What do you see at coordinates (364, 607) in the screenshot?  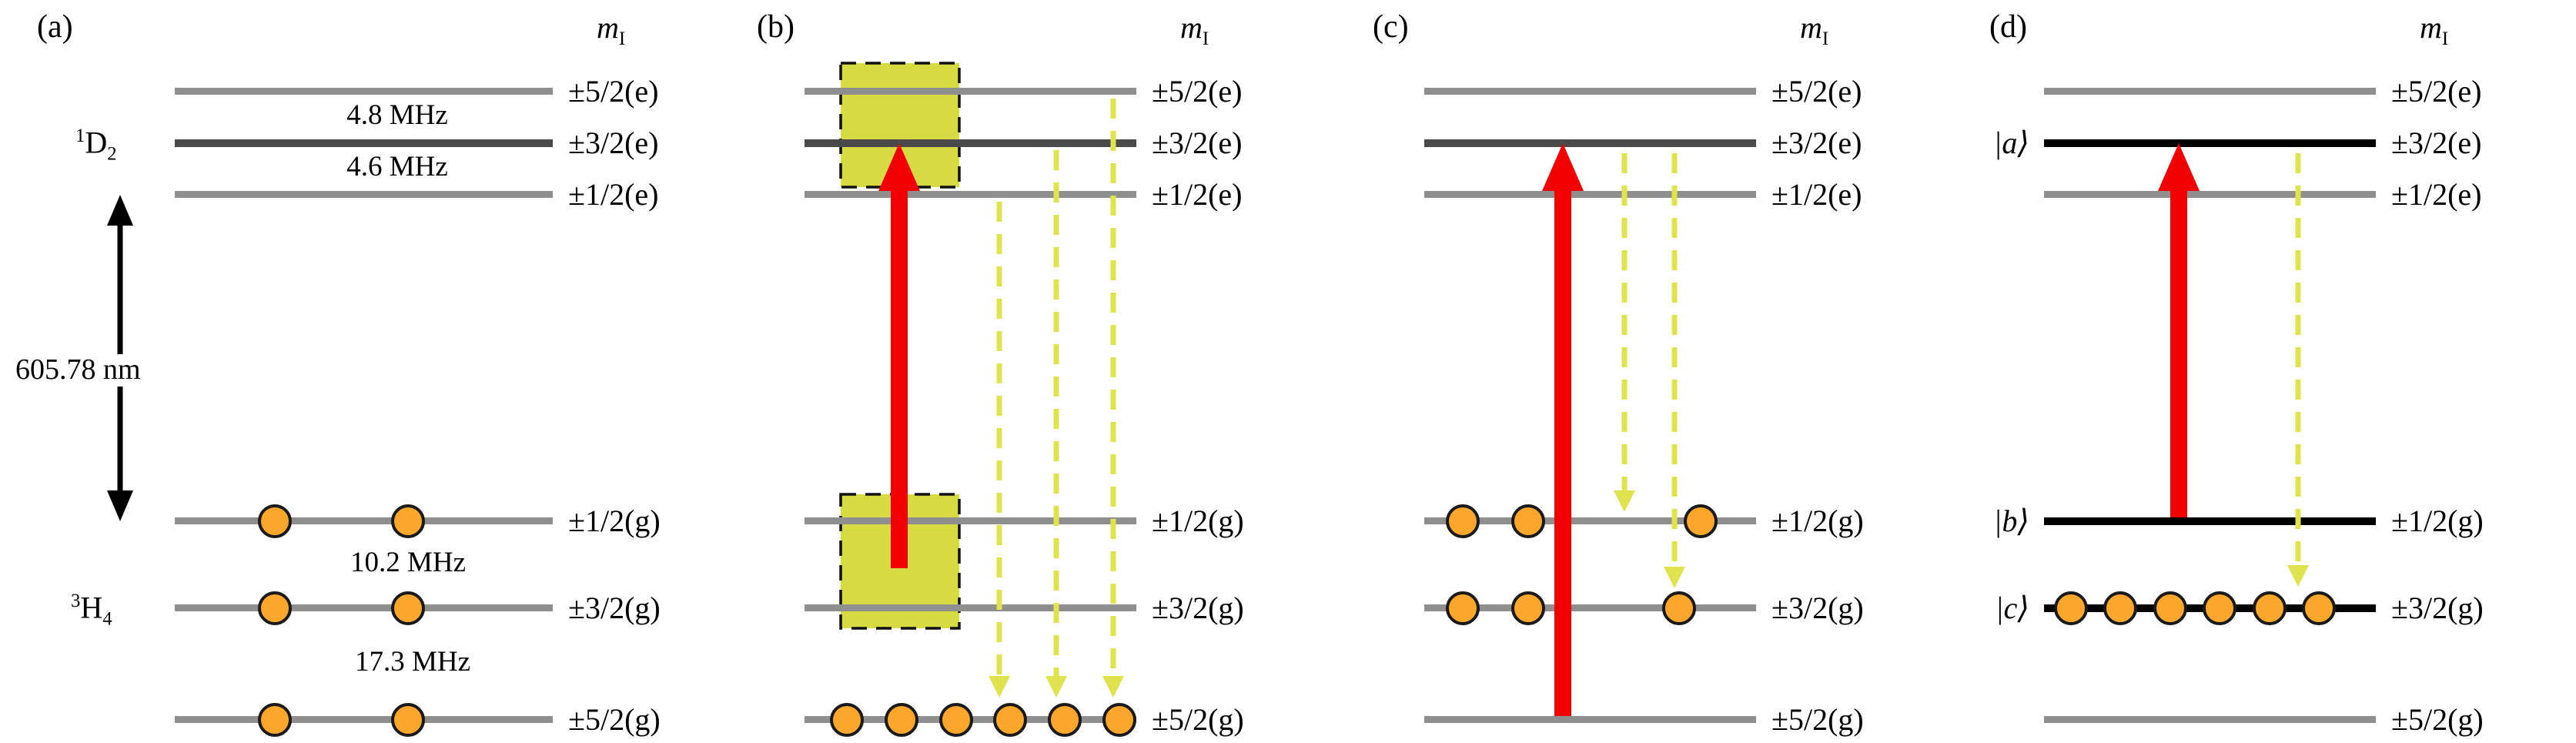 I see `level-a-3half-g` at bounding box center [364, 607].